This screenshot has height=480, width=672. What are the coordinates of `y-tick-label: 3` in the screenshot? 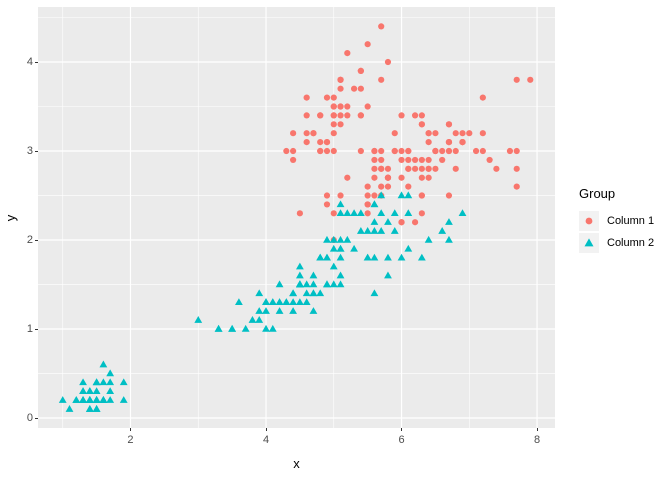 It's located at (29, 151).